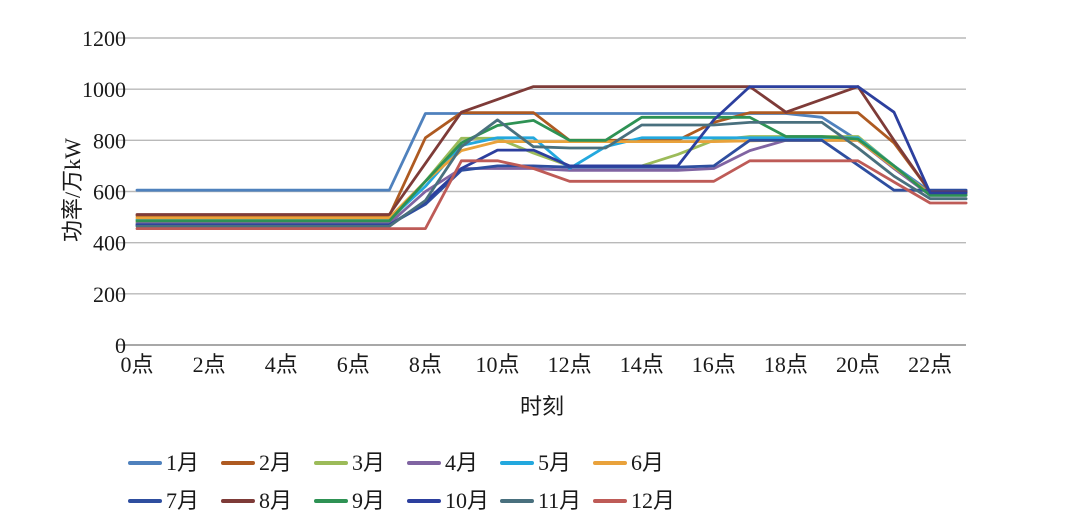  What do you see at coordinates (570, 364) in the screenshot?
I see `x-tick-label: 12点` at bounding box center [570, 364].